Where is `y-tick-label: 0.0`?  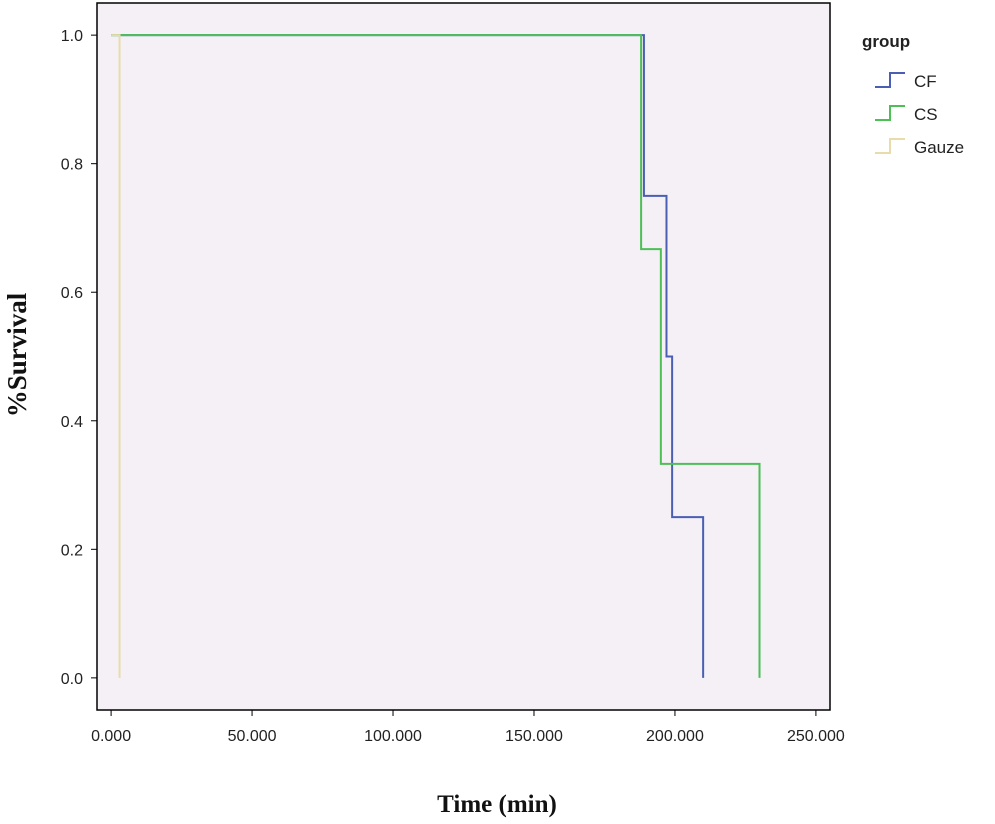
y-tick-label: 0.0 is located at coordinates (72, 679).